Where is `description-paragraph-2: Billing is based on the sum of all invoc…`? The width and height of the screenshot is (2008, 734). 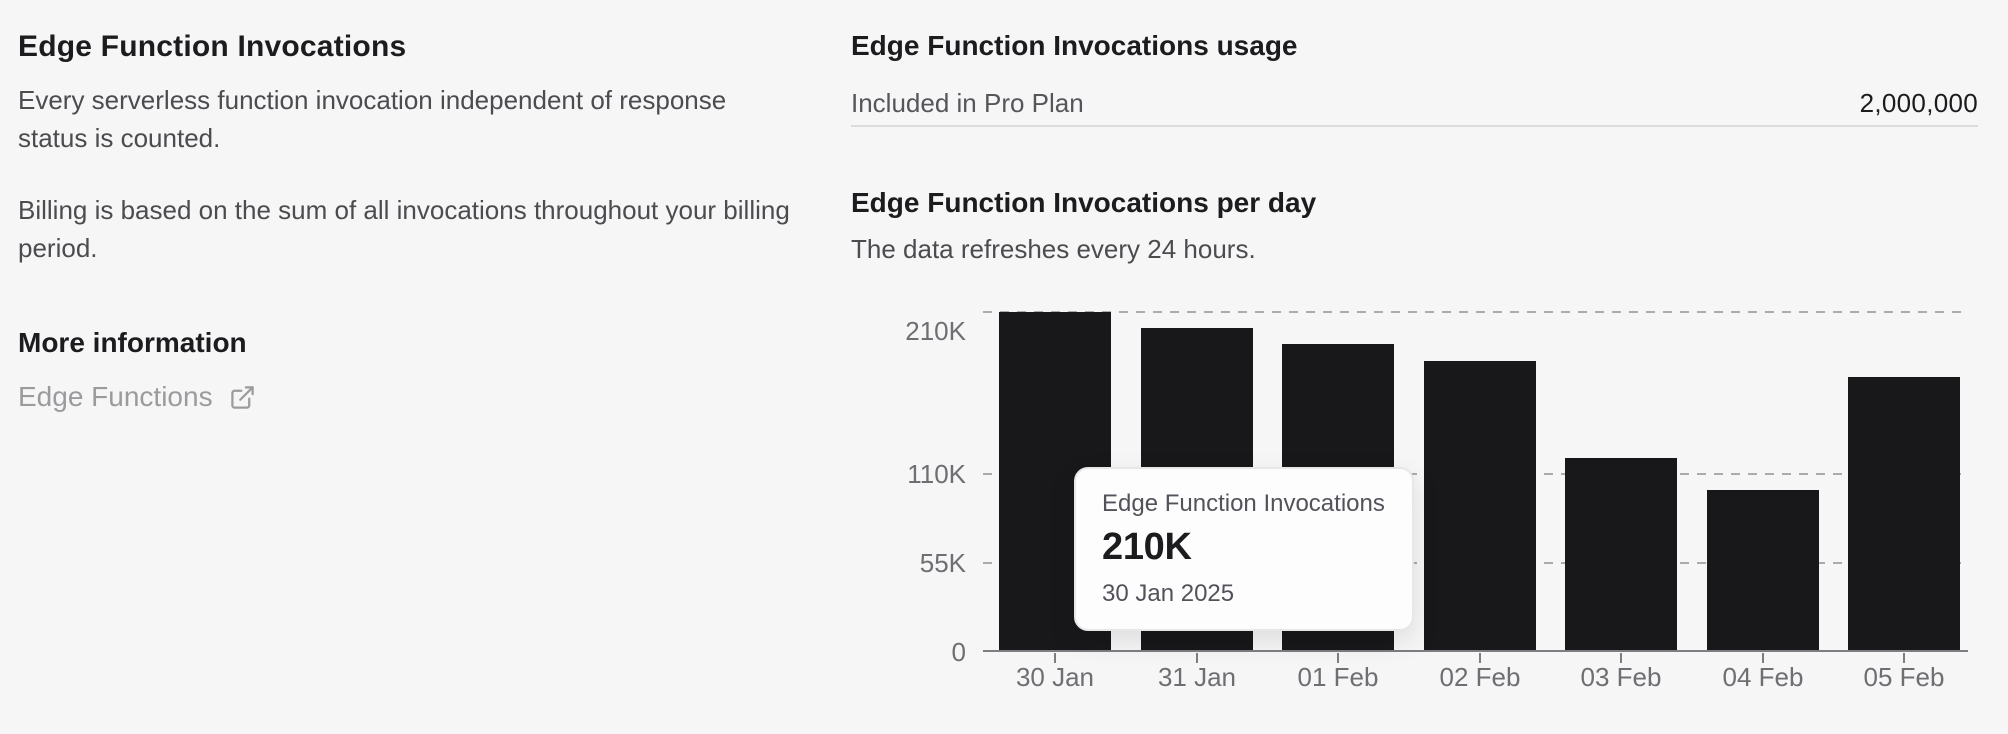 description-paragraph-2: Billing is based on the sum of all invoc… is located at coordinates (404, 229).